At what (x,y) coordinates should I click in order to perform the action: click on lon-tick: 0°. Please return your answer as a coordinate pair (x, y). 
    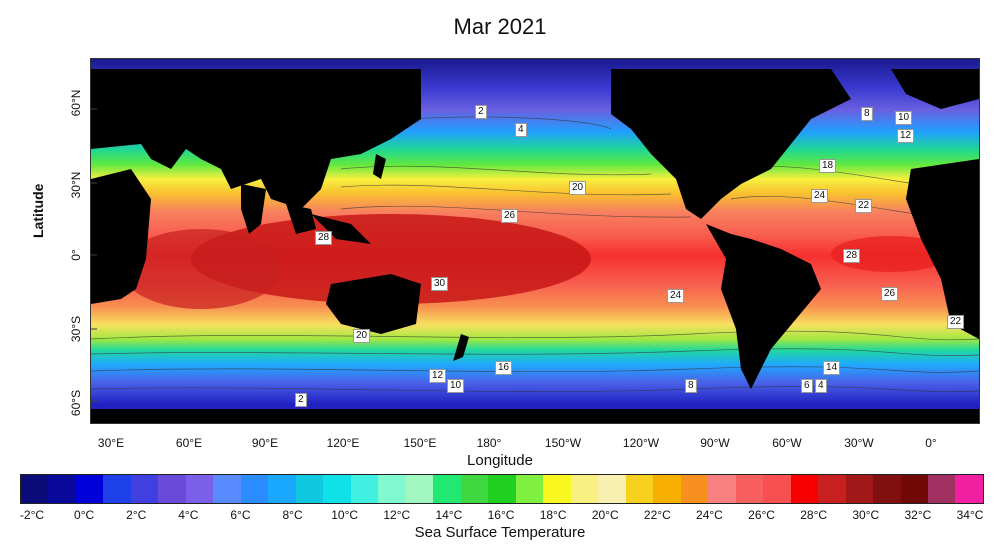
    Looking at the image, I should click on (931, 443).